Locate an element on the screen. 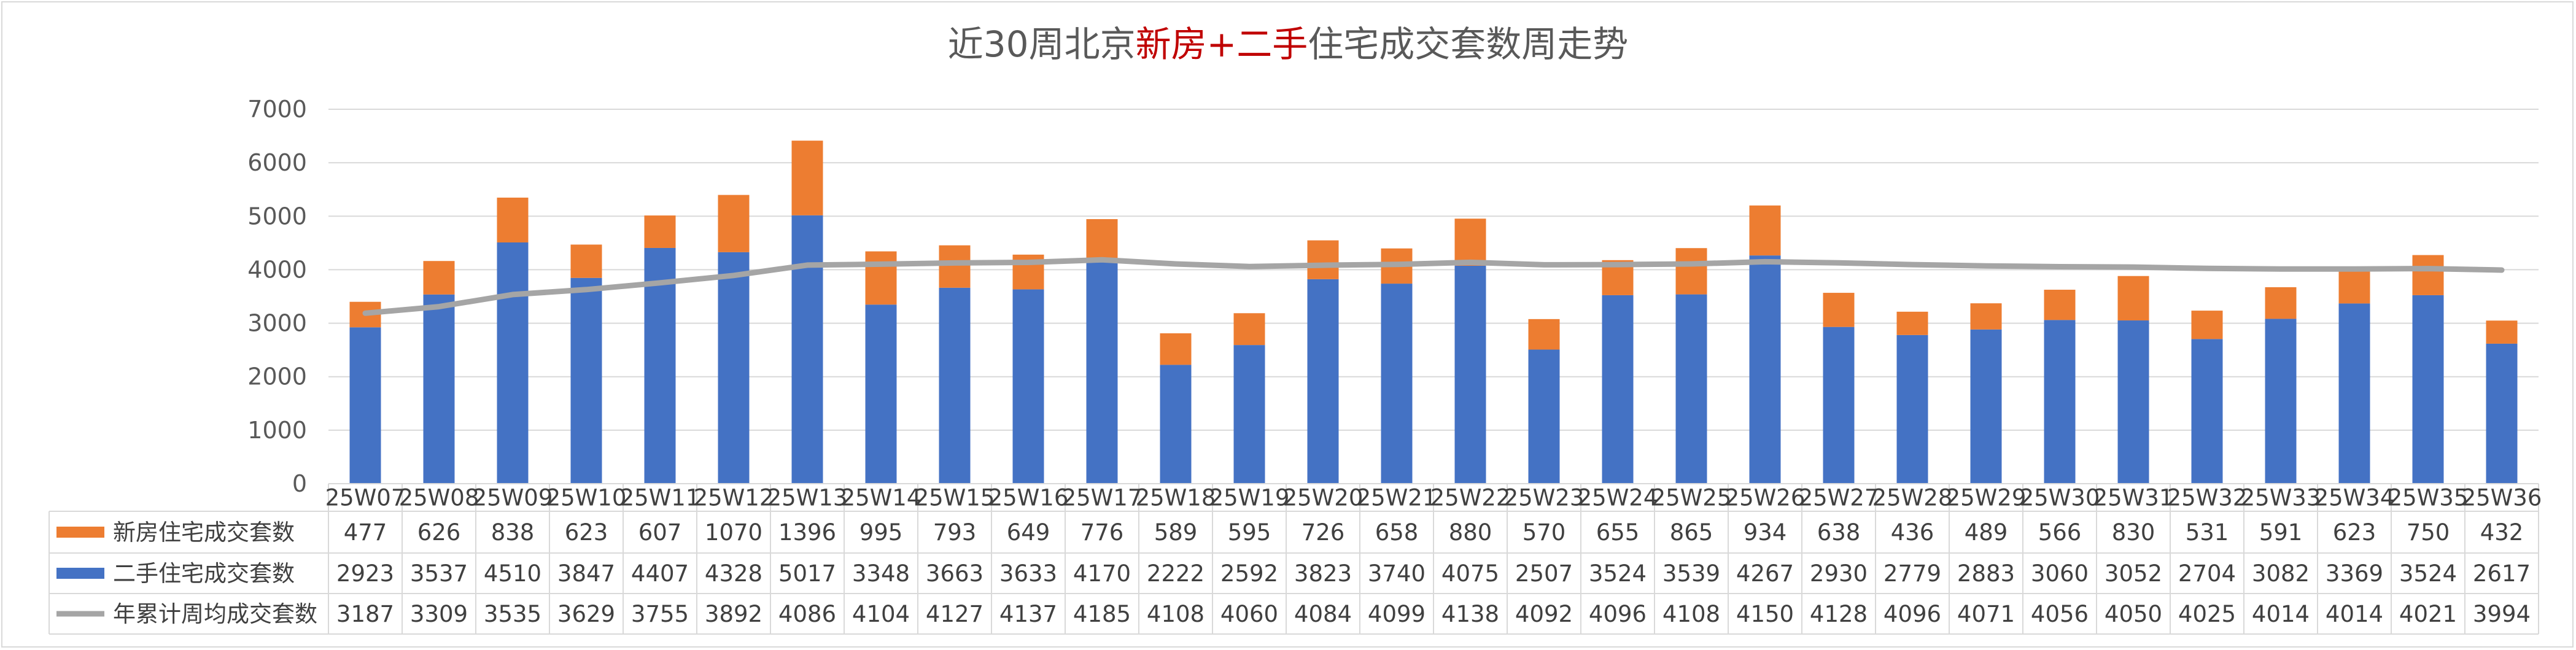 The image size is (2576, 650). data-cell: 934 is located at coordinates (1765, 532).